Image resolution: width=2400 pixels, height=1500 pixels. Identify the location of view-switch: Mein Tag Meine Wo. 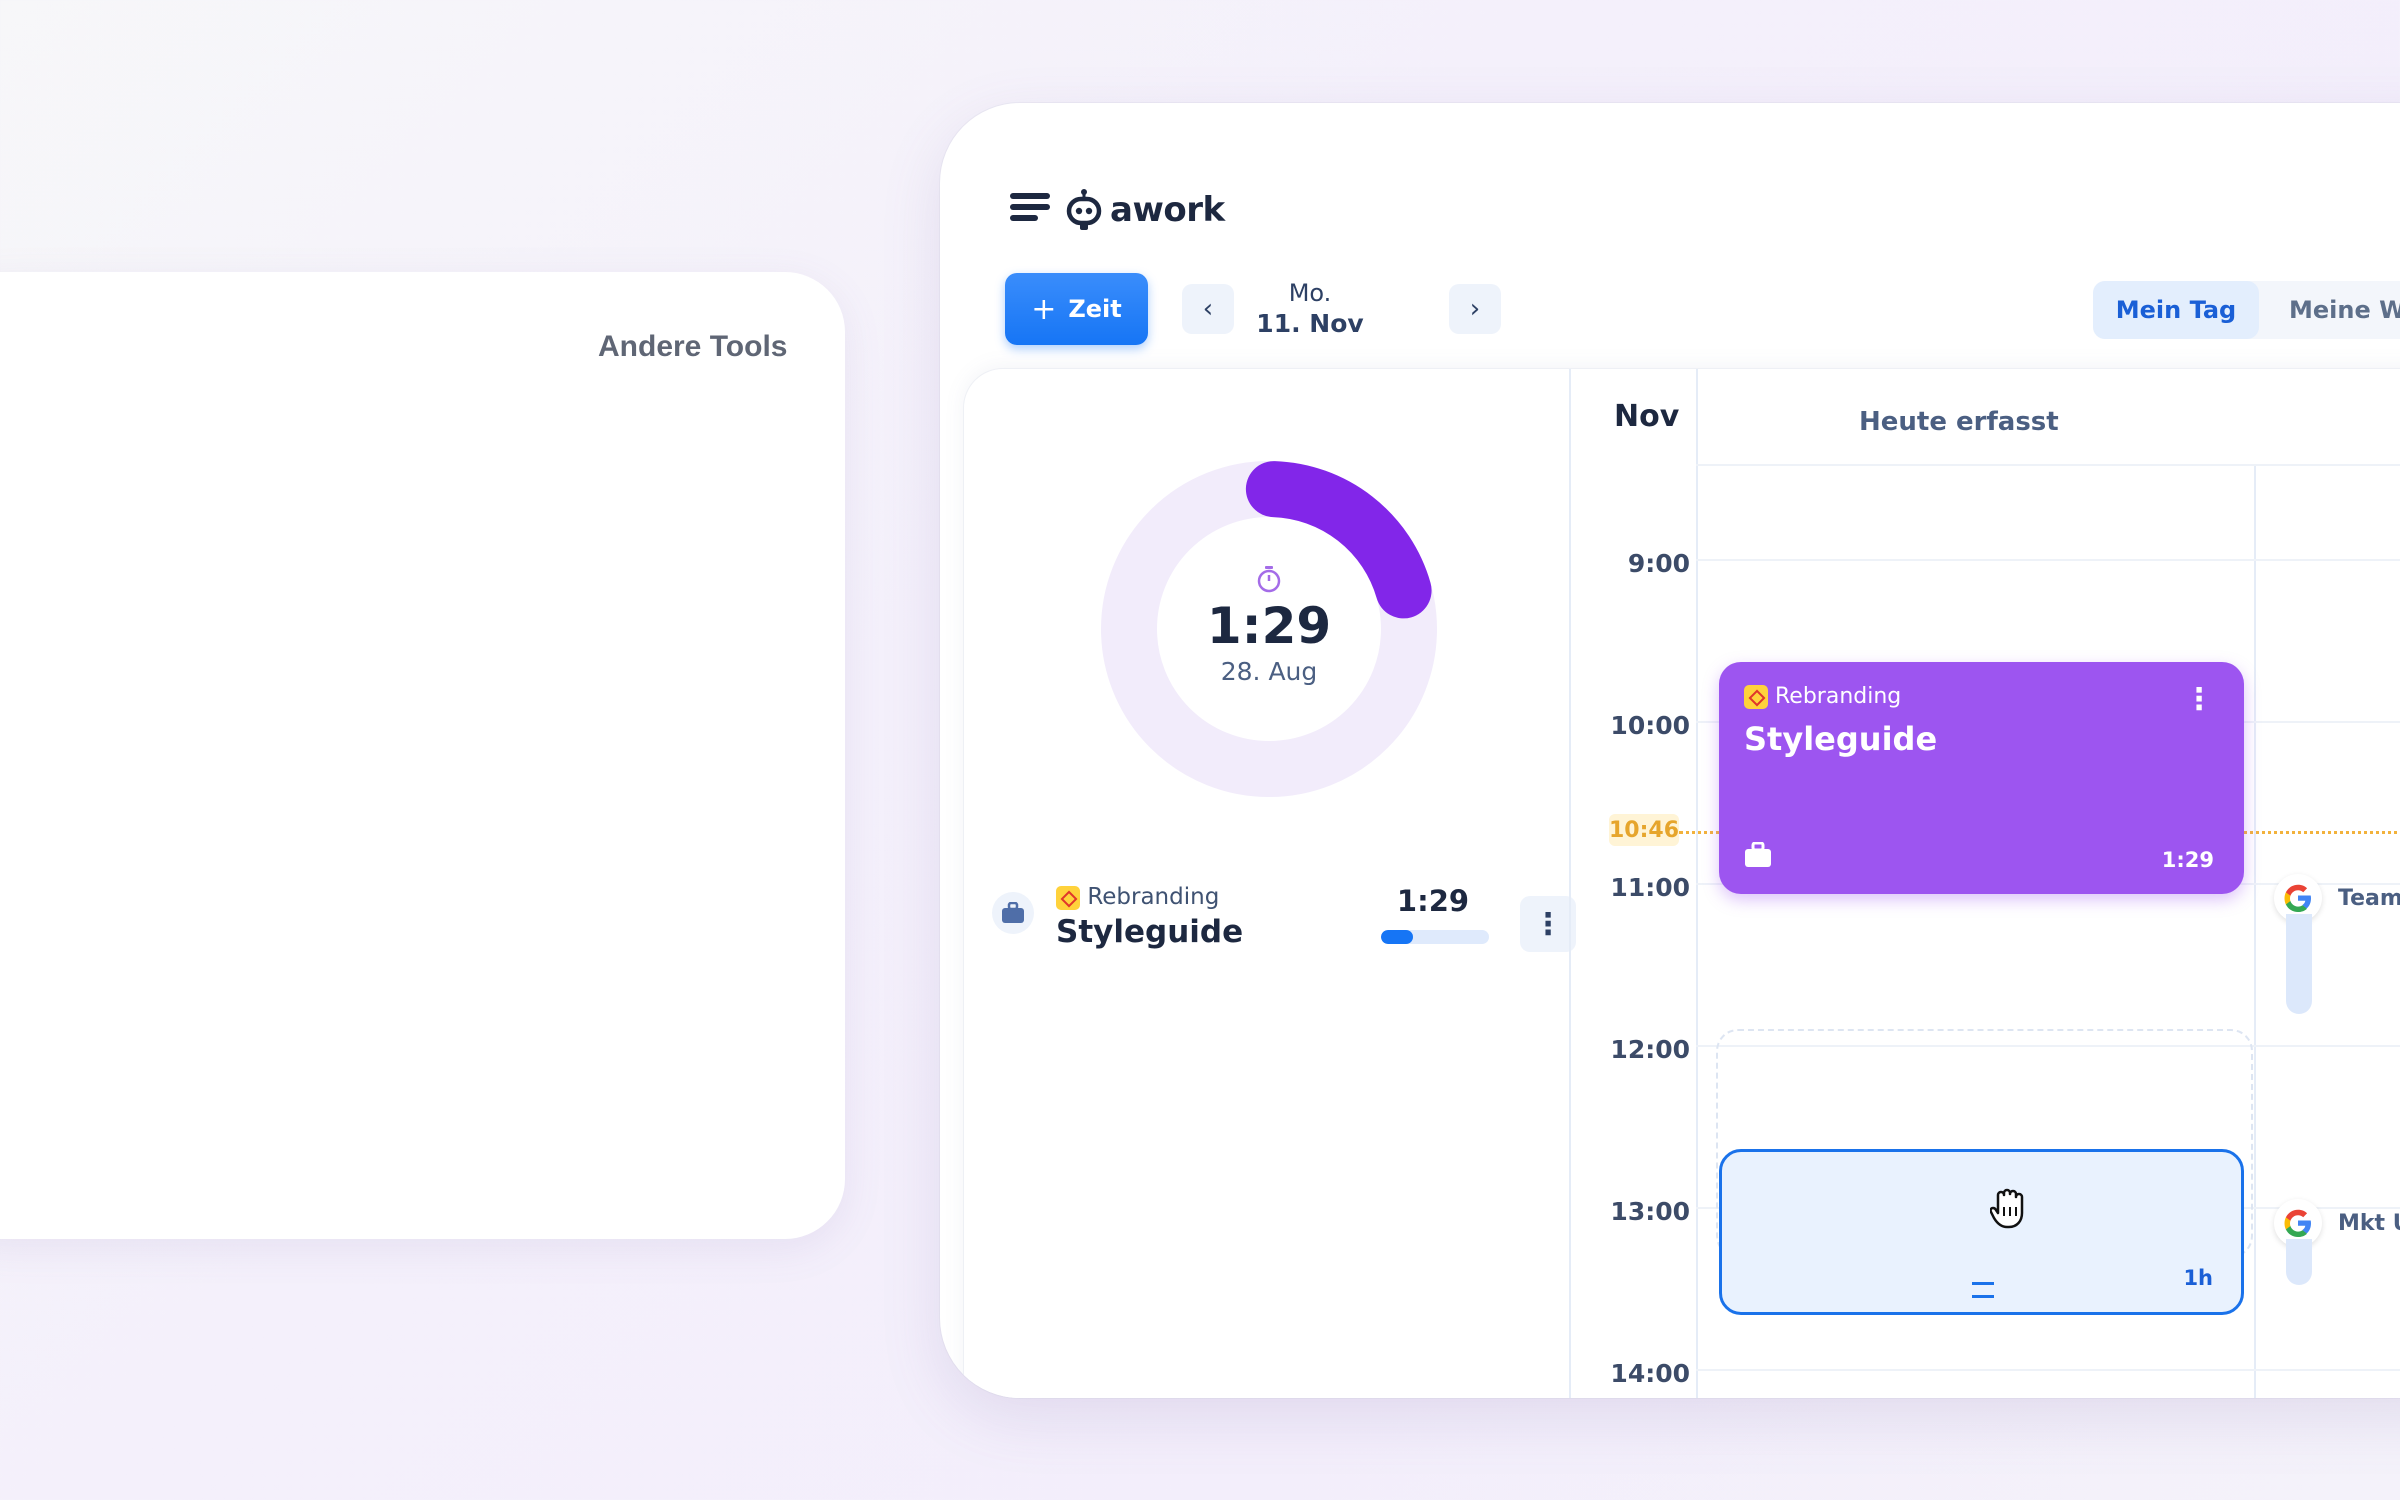
(2246, 310).